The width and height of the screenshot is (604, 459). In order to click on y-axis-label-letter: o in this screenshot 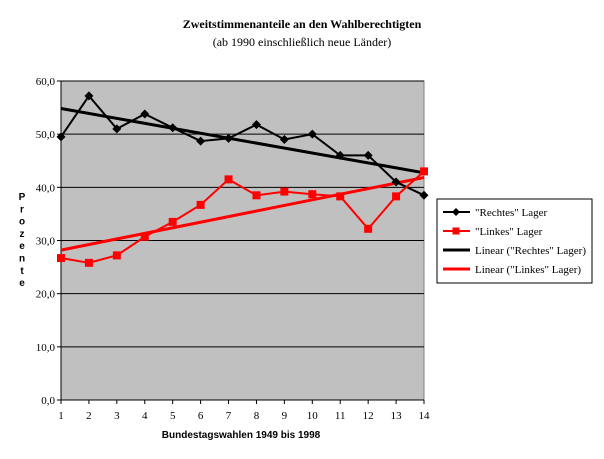, I will do `click(22, 222)`.